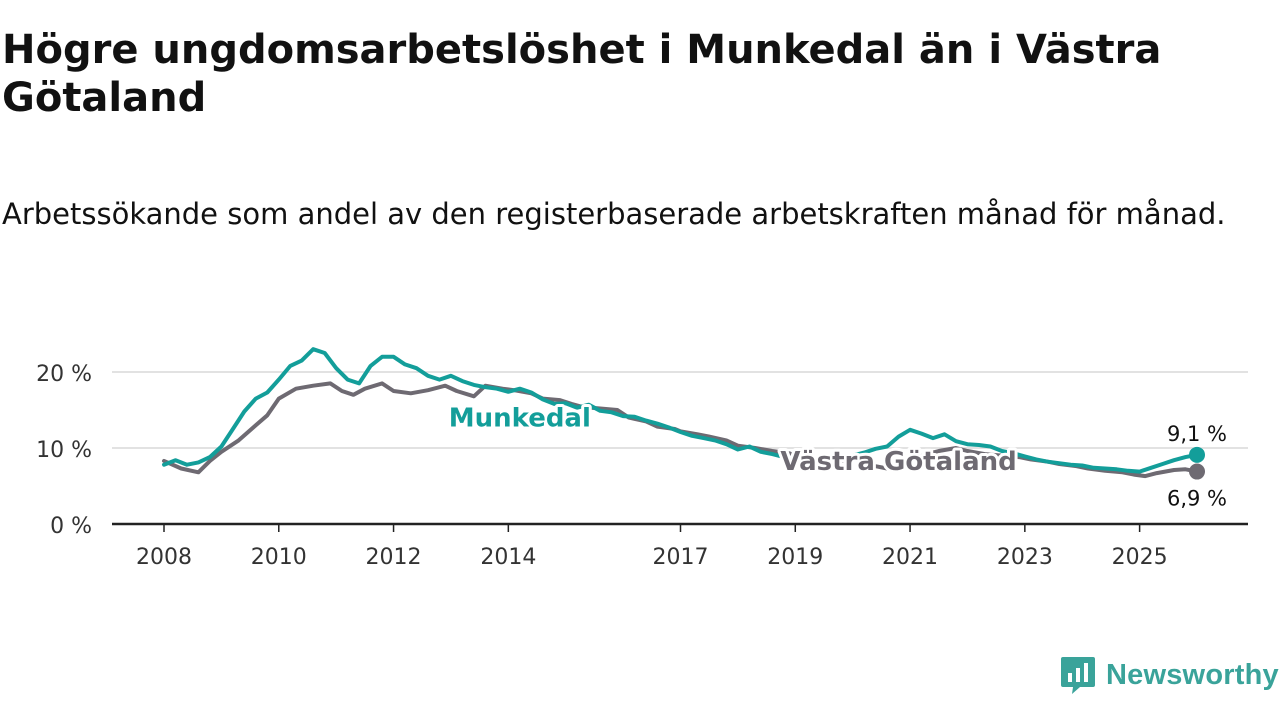 The width and height of the screenshot is (1280, 720). I want to click on end-value-label: 9,1 %, so click(1197, 434).